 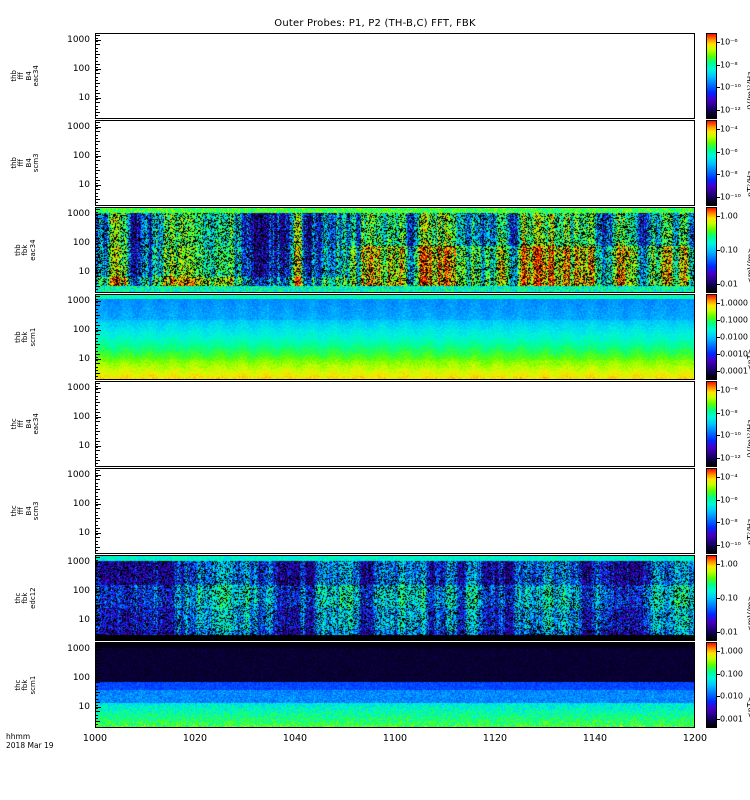 I want to click on colorbar-tick-label: 1.00, so click(x=729, y=564).